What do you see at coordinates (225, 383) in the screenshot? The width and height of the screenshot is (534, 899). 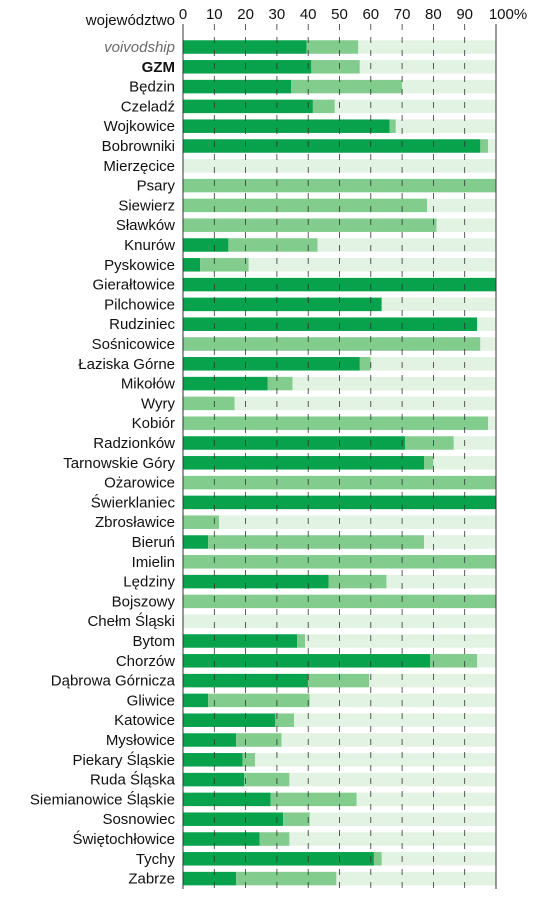 I see `bar-segment-1-mikołów` at bounding box center [225, 383].